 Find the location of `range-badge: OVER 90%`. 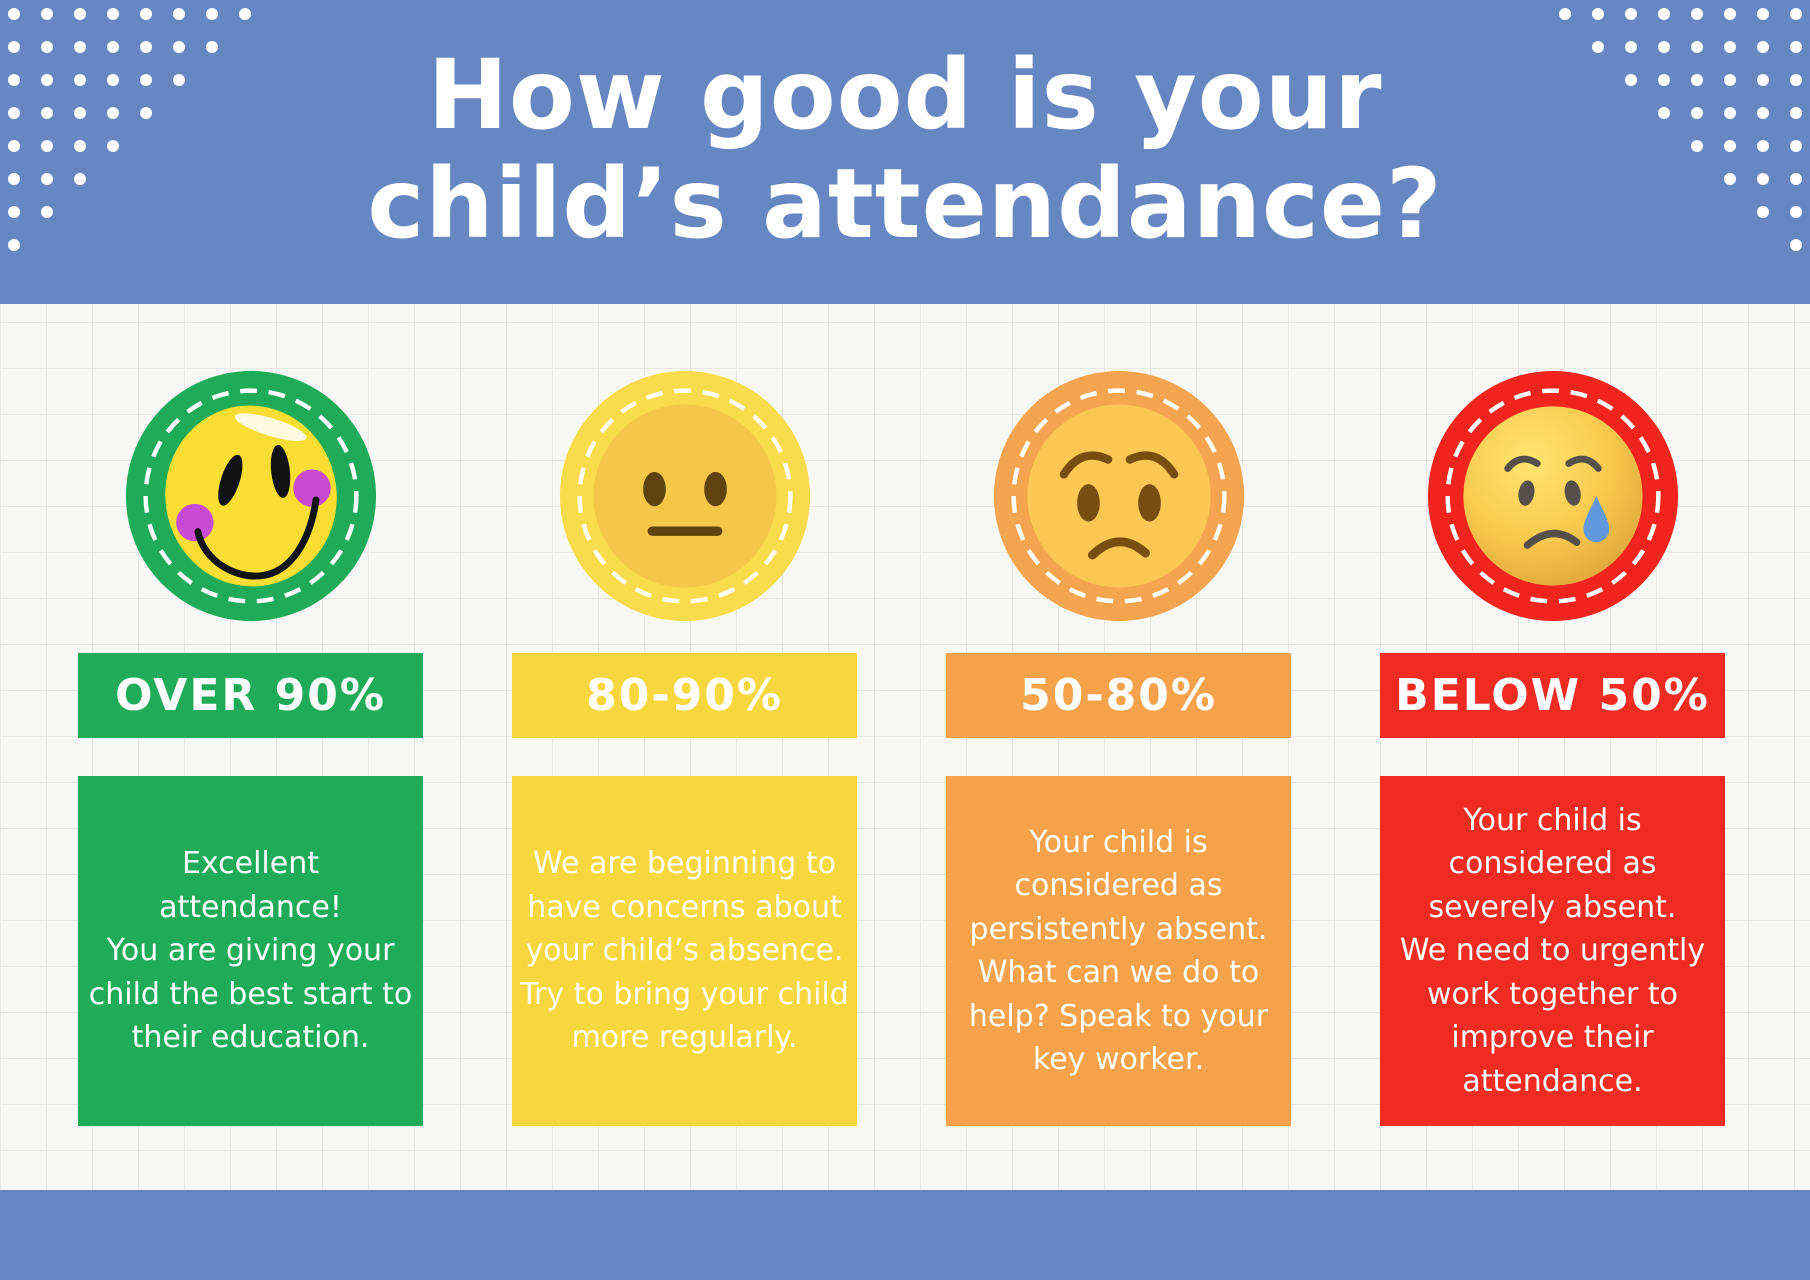

range-badge: OVER 90% is located at coordinates (250, 695).